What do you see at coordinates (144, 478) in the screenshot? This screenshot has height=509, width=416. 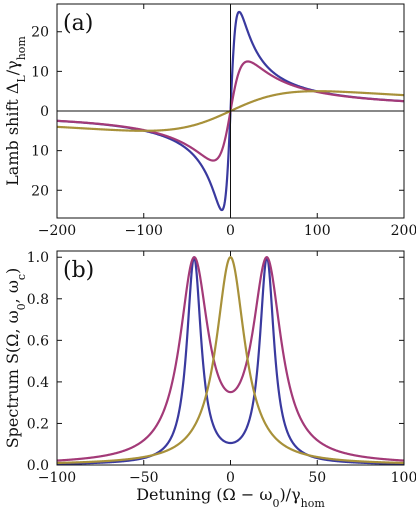 I see `x-tick-label: −50` at bounding box center [144, 478].